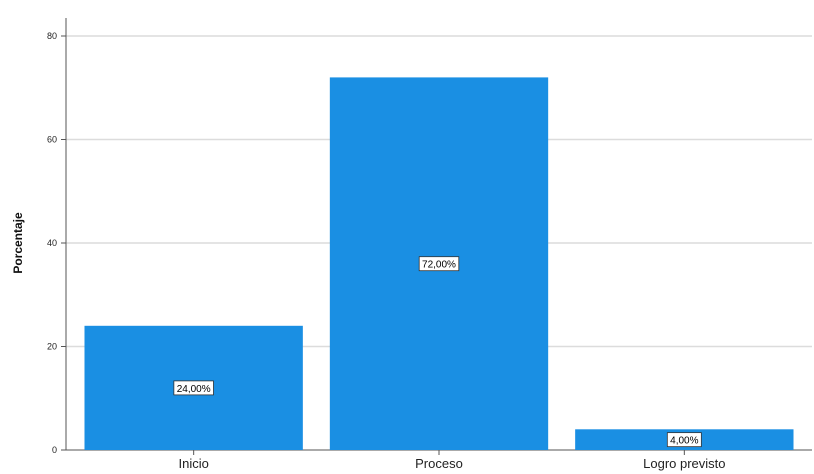 The width and height of the screenshot is (814, 474). I want to click on y-axis-ticks: 0 20 40 60 80, so click(56, 243).